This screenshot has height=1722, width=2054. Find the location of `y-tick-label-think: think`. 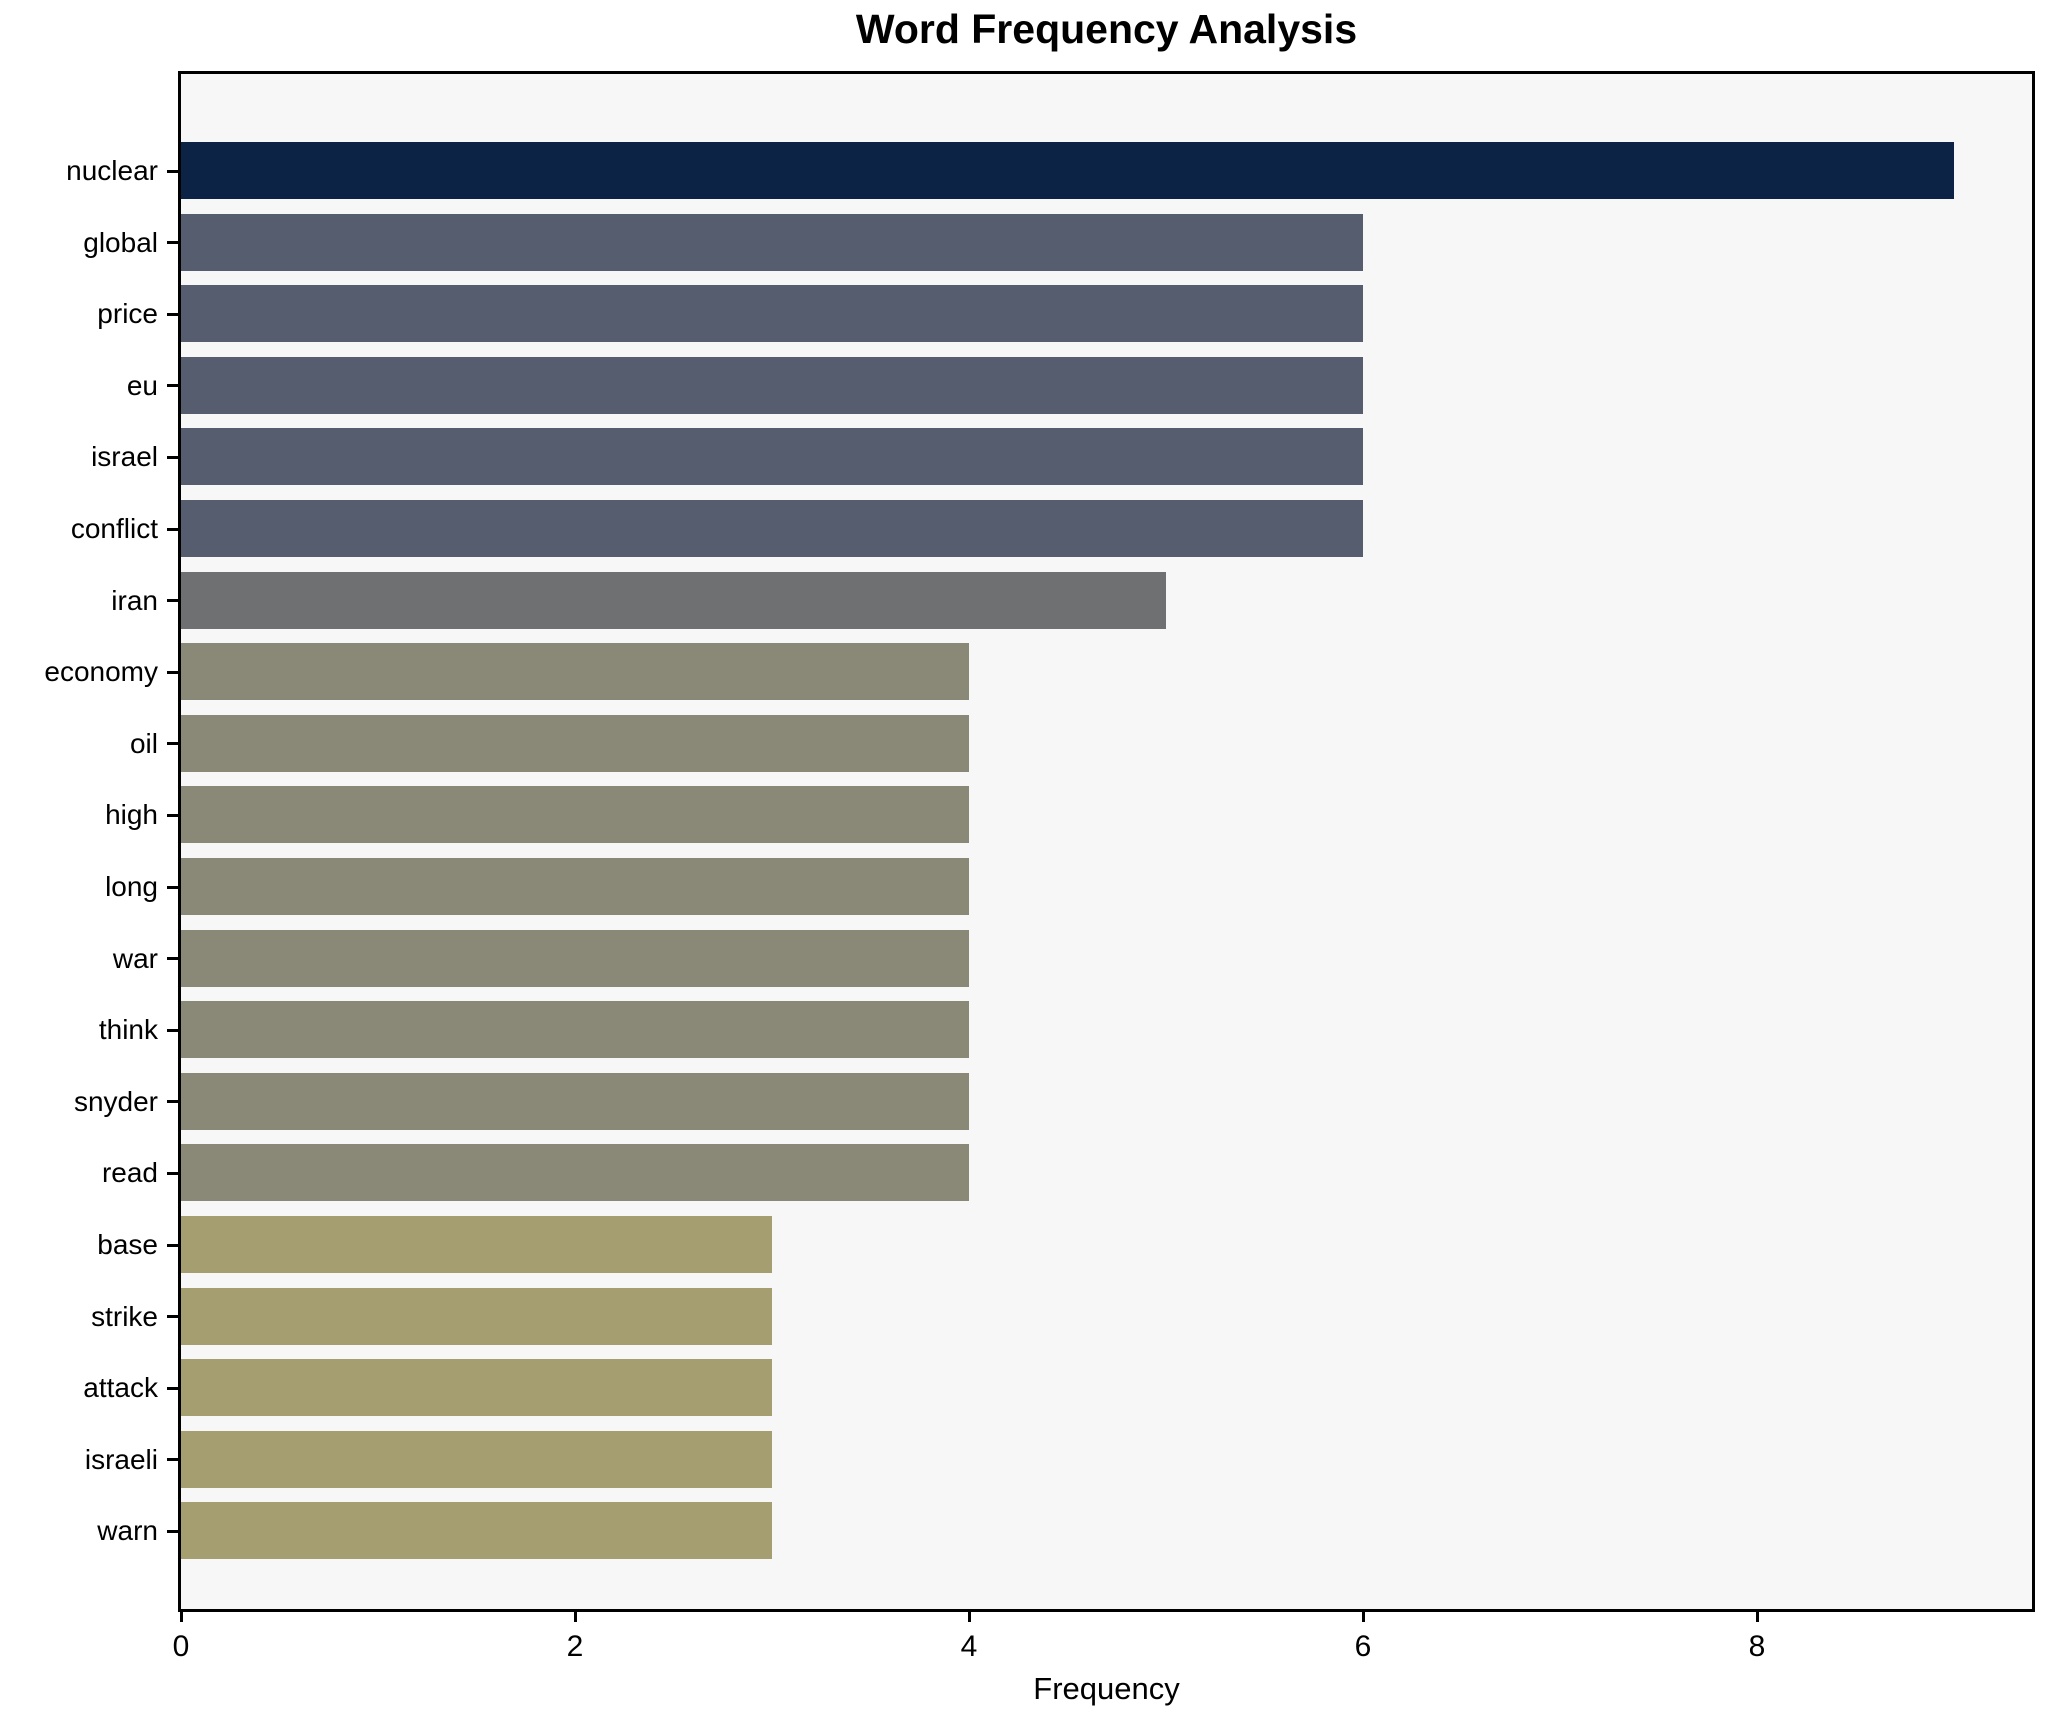

y-tick-label-think: think is located at coordinates (128, 1030).